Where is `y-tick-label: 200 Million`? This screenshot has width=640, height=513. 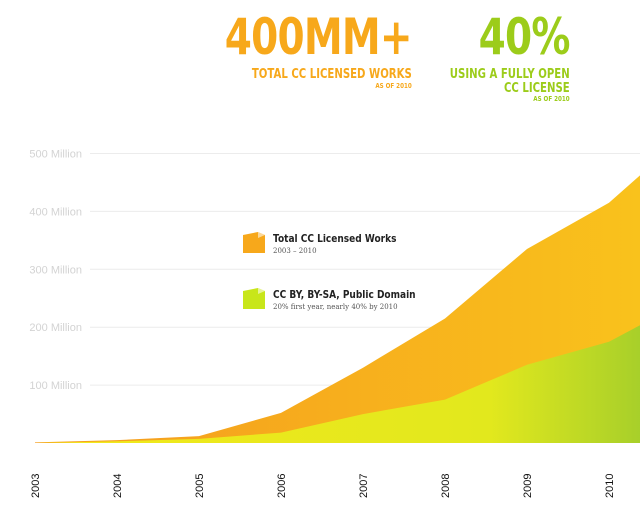
y-tick-label: 200 Million is located at coordinates (55, 328).